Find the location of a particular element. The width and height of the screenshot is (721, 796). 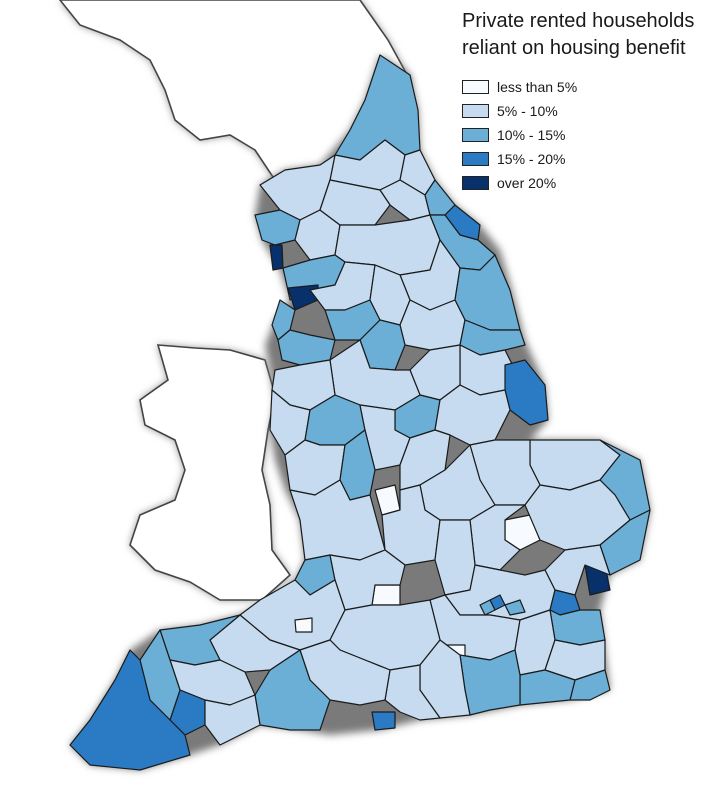

legend-label: over 20% is located at coordinates (527, 183).